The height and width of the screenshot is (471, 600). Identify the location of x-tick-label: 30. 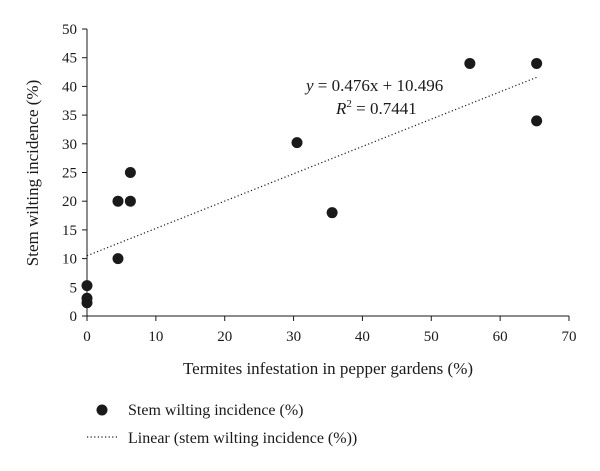
(293, 337).